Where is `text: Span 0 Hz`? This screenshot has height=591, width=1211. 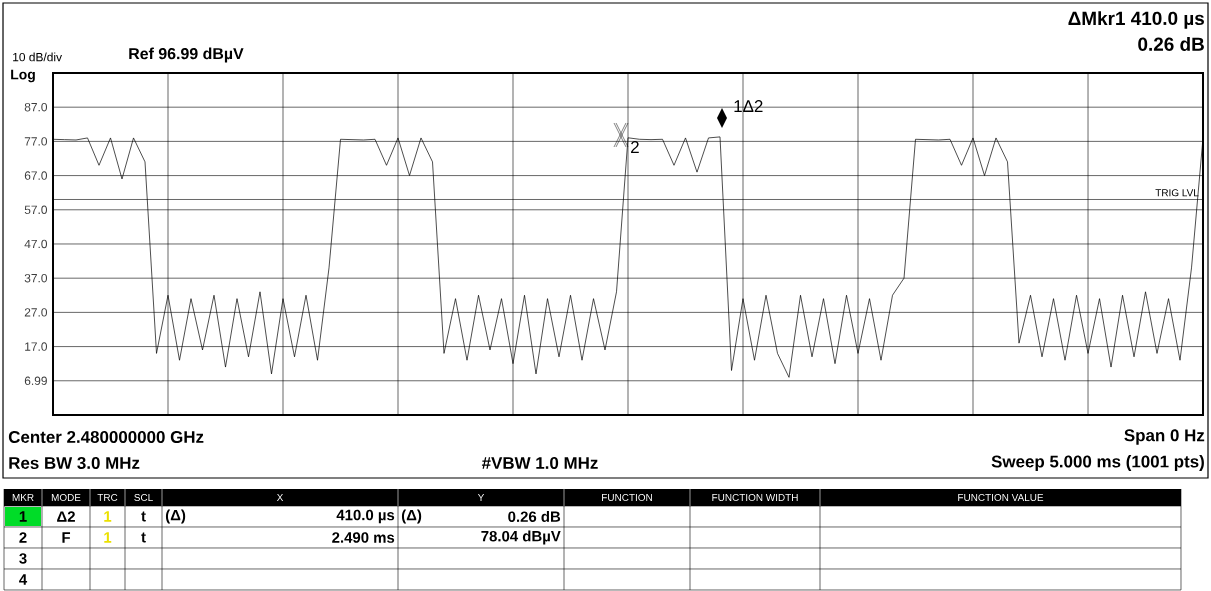
text: Span 0 Hz is located at coordinates (1164, 437).